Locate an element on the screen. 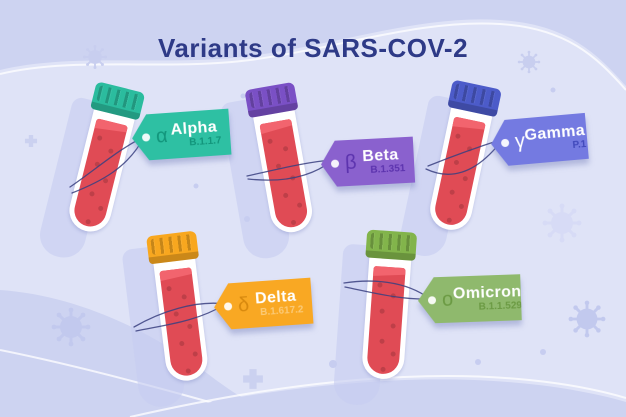 Image resolution: width=626 pixels, height=417 pixels. page-title: Variants of SARS-COV-2 is located at coordinates (313, 48).